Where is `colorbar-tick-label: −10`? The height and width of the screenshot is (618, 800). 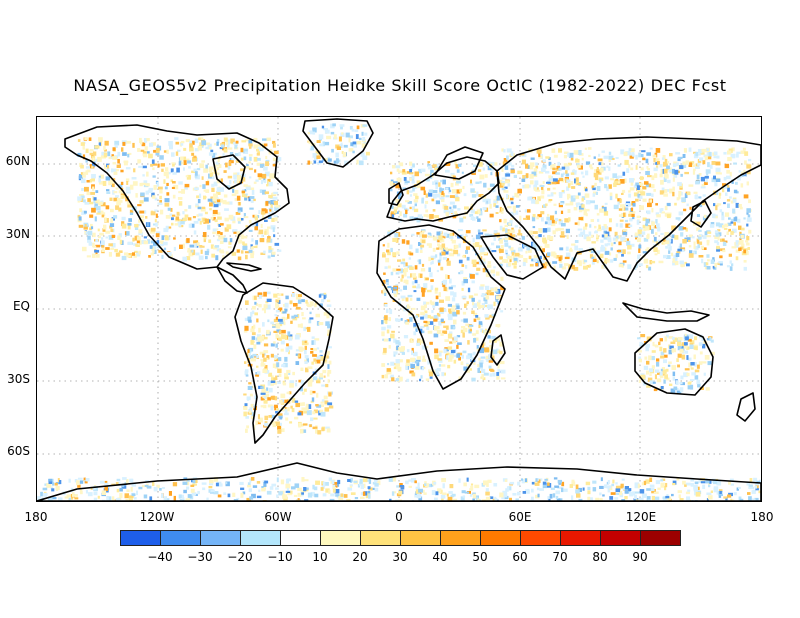
colorbar-tick-label: −10 is located at coordinates (280, 557).